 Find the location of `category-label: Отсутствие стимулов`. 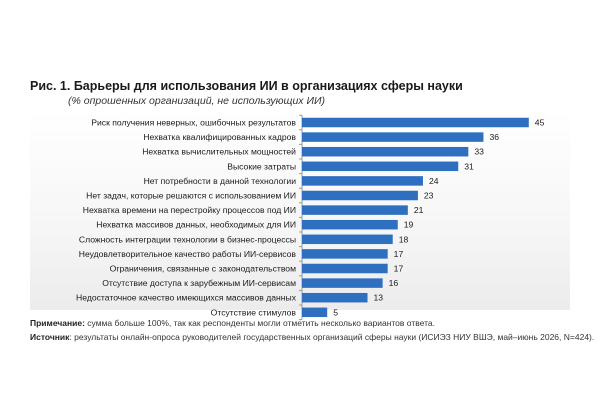

category-label: Отсутствие стимулов is located at coordinates (254, 312).